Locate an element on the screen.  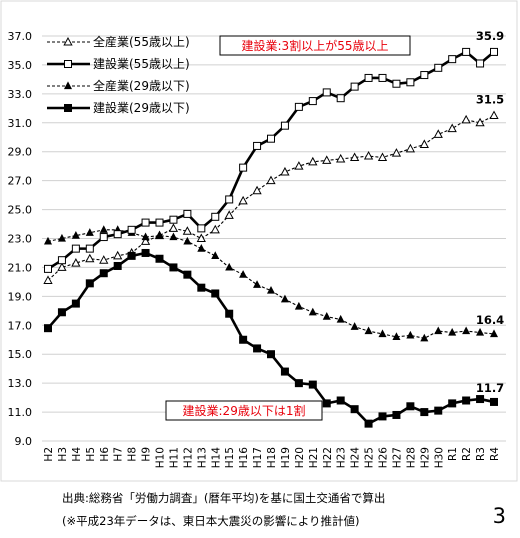
x-tick-label: R1 is located at coordinates (453, 454).